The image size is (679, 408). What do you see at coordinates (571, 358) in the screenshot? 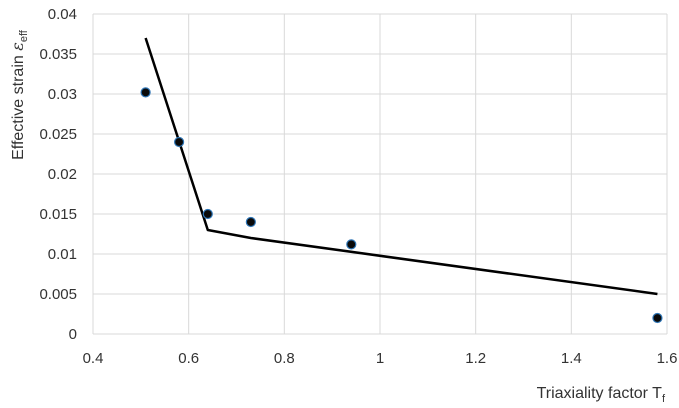
I see `x-tick-label: 1.4` at bounding box center [571, 358].